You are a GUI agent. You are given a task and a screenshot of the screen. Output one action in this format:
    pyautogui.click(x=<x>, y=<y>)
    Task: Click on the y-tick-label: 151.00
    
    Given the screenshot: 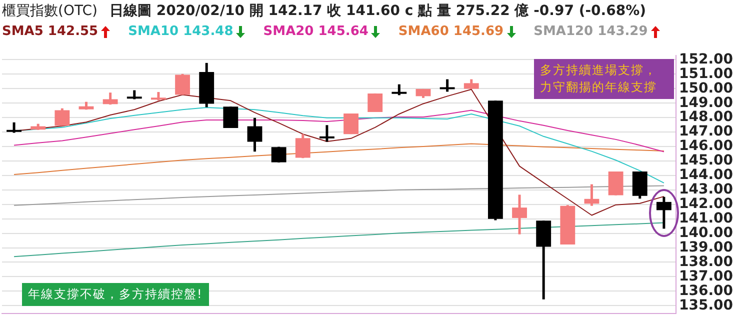 What is the action you would take?
    pyautogui.click(x=706, y=74)
    